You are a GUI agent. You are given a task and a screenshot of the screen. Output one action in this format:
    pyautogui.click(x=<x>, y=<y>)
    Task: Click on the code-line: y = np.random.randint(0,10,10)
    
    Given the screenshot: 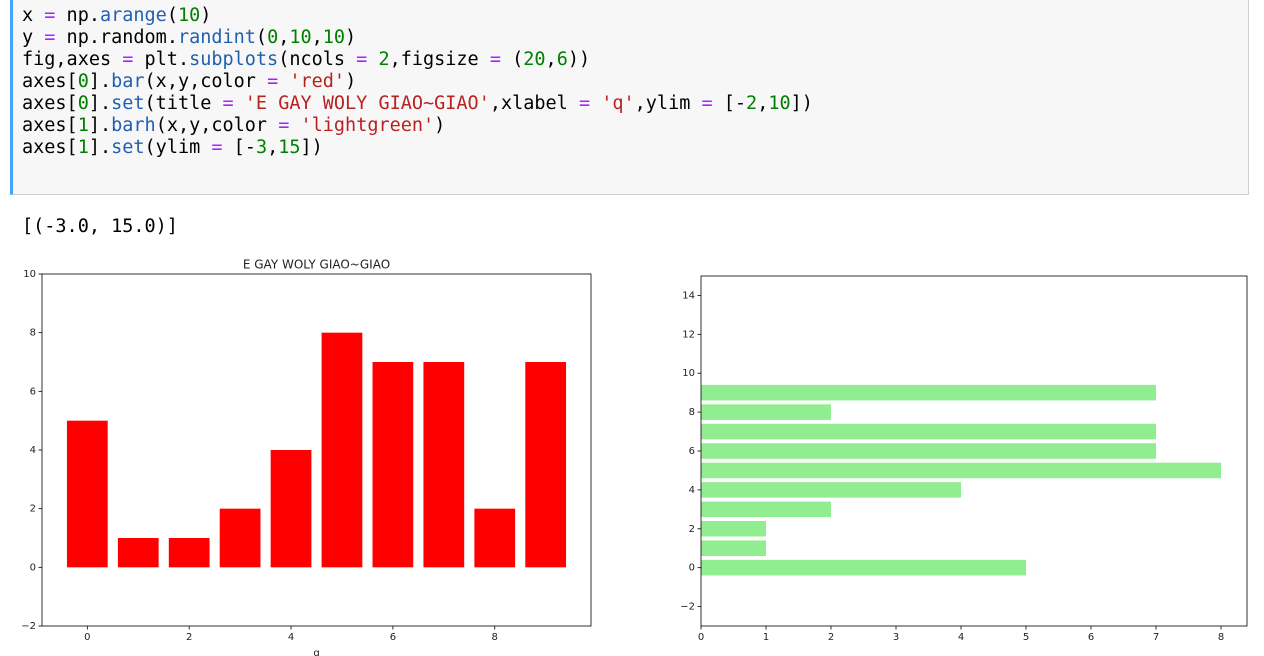 What is the action you would take?
    pyautogui.click(x=189, y=37)
    